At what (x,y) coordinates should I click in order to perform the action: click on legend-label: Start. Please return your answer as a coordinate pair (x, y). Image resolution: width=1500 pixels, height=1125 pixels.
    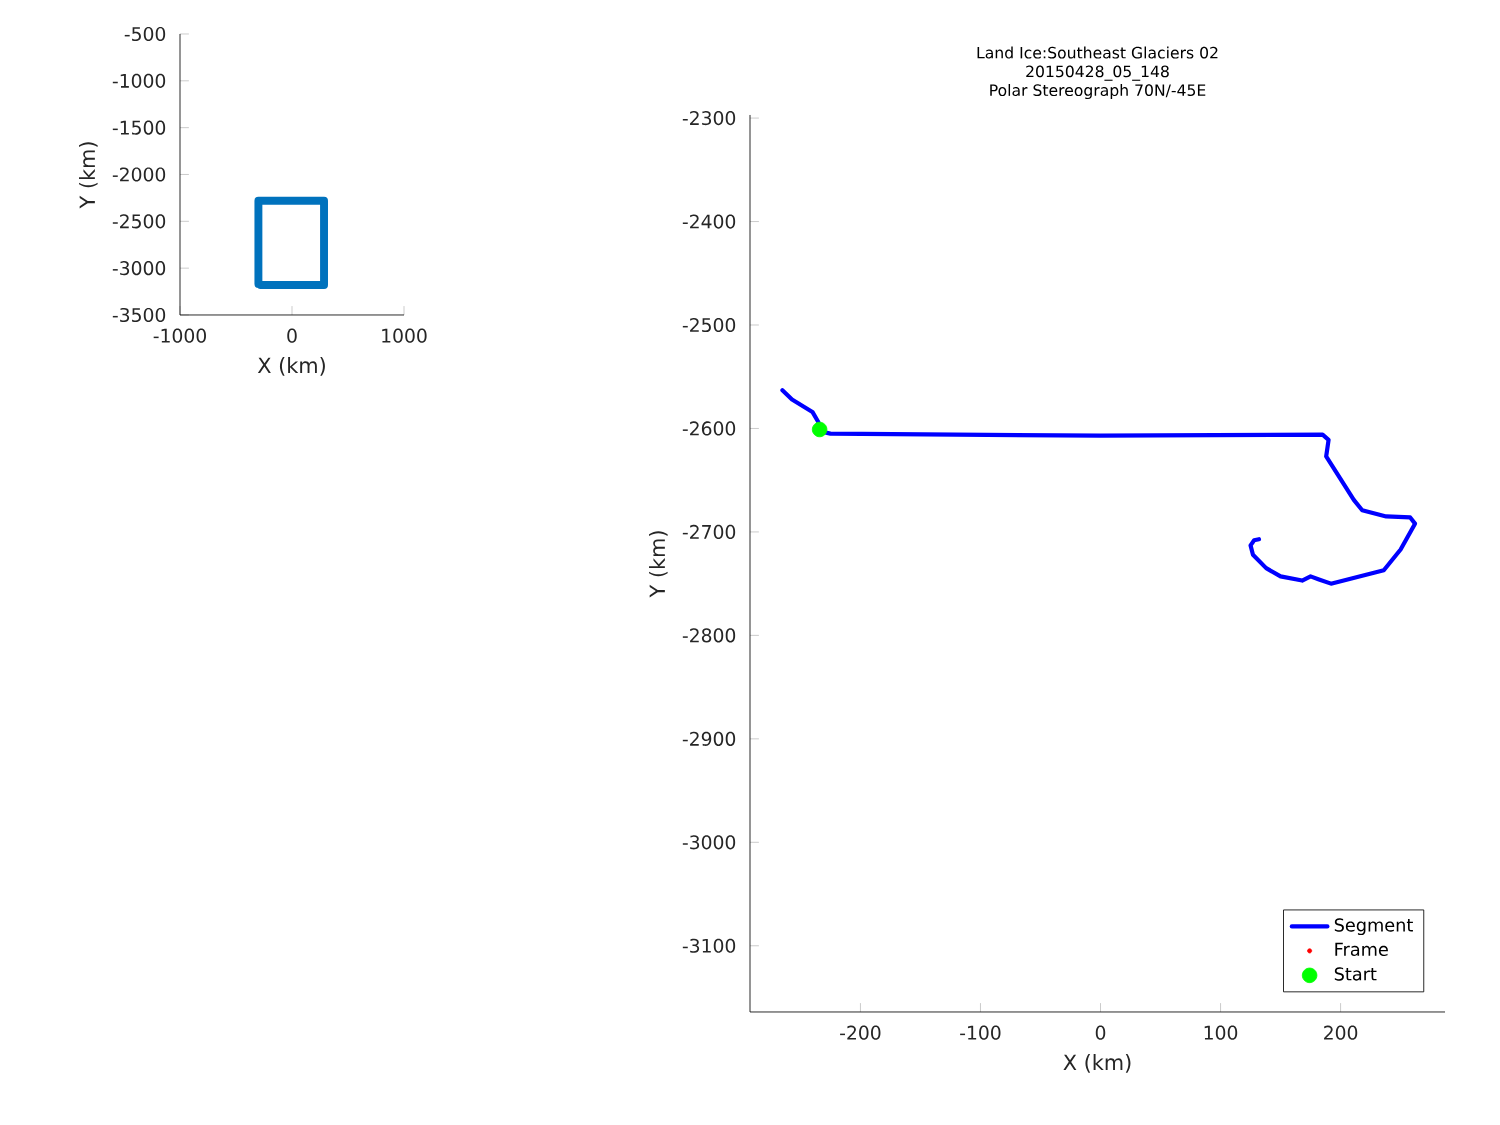
    Looking at the image, I should click on (1355, 974).